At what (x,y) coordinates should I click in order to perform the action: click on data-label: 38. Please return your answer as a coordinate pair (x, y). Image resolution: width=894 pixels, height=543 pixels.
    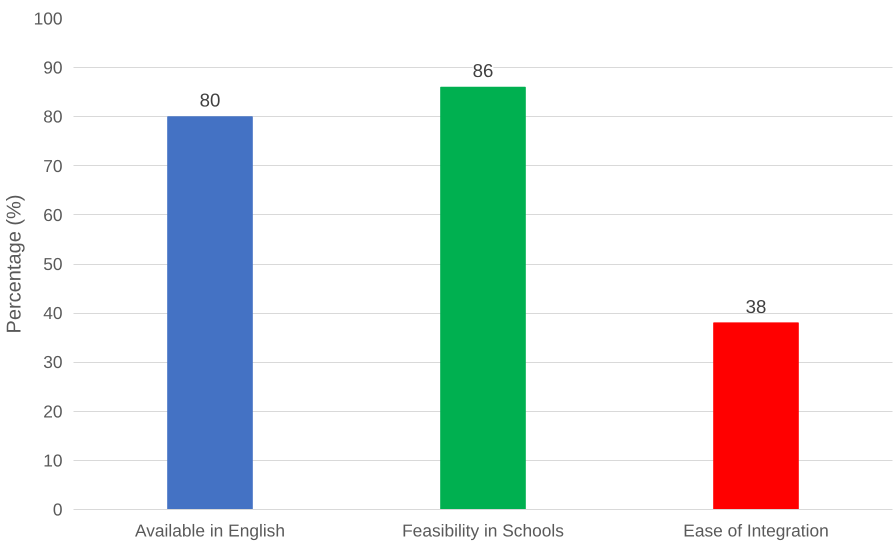
    Looking at the image, I should click on (756, 306).